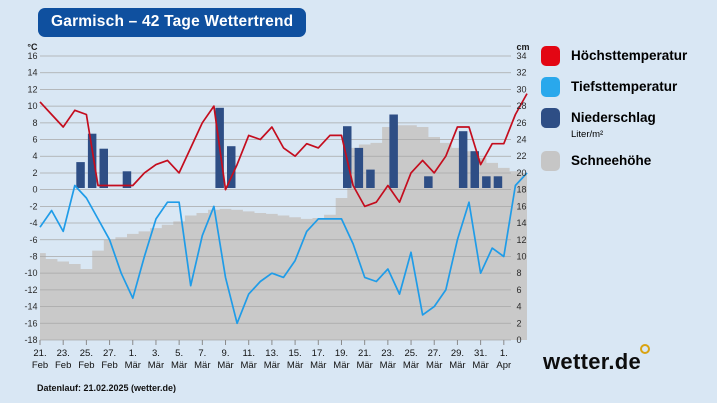  What do you see at coordinates (226, 353) in the screenshot?
I see `svg-text: 9.` at bounding box center [226, 353].